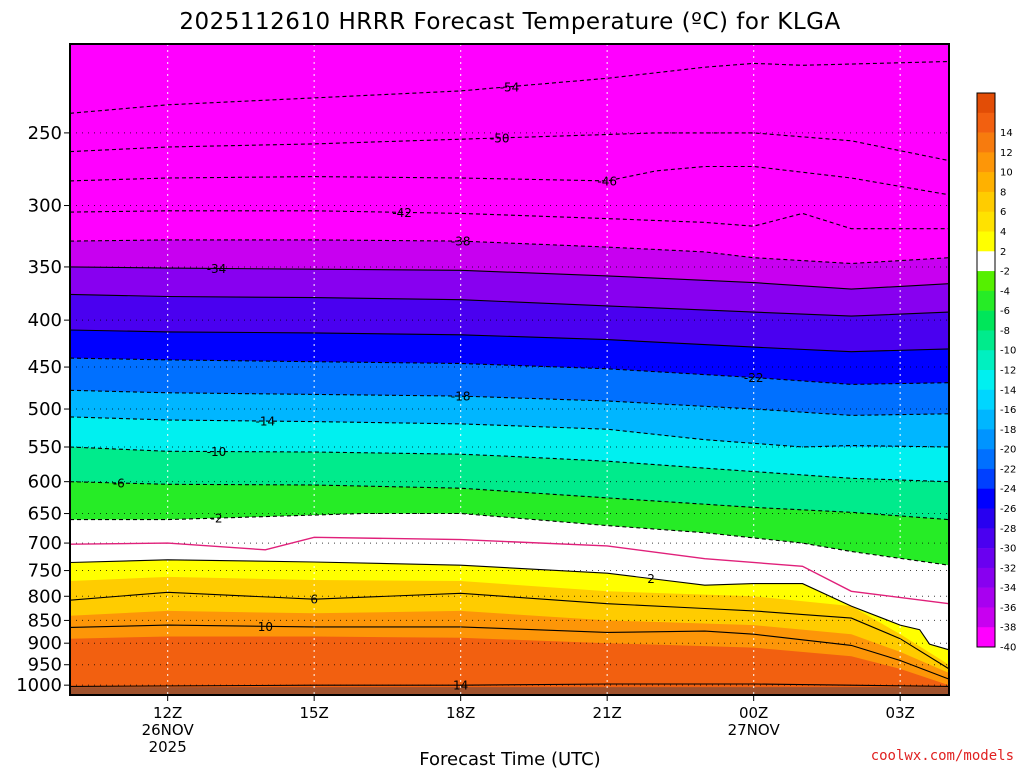 This screenshot has height=768, width=1024. I want to click on contour-neg38, so click(509, 252).